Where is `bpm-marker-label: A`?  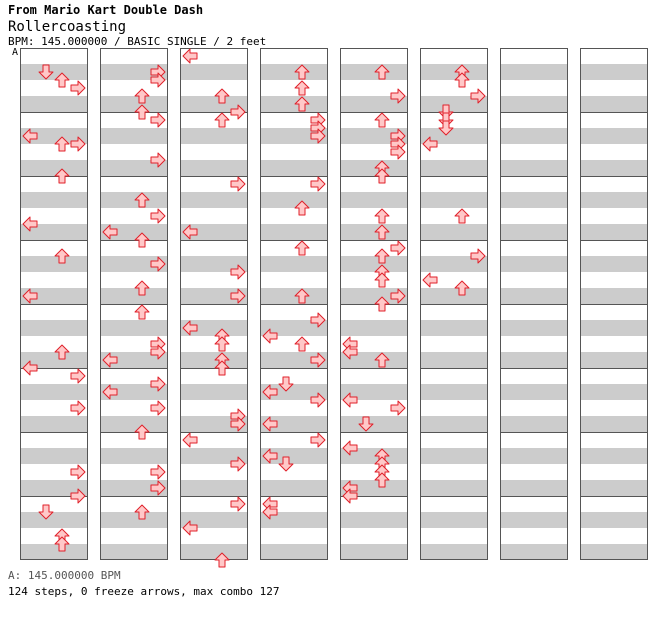 bpm-marker-label: A is located at coordinates (15, 52).